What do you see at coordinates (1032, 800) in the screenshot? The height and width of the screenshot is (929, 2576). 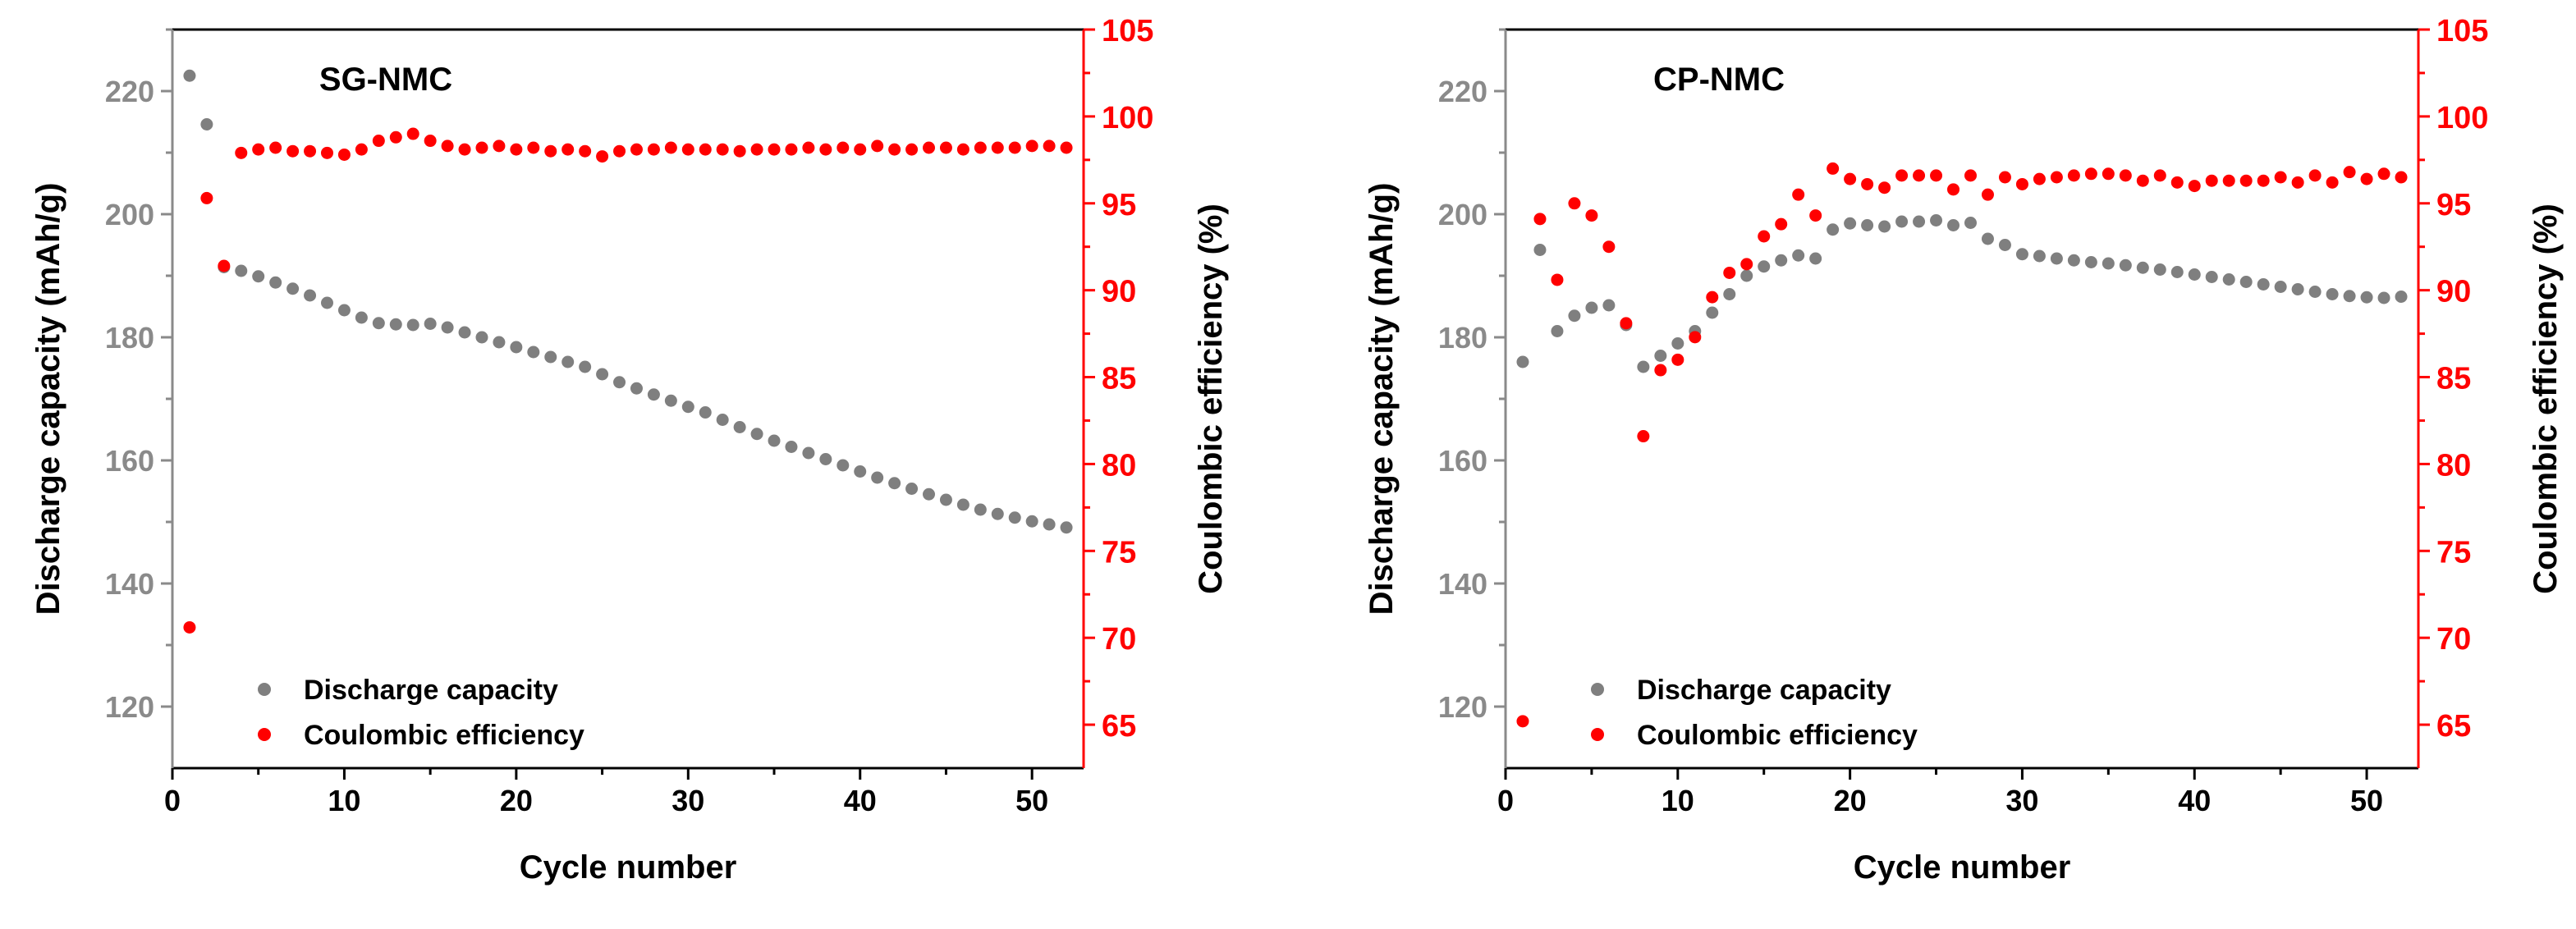 I see `x-tick-label: 50` at bounding box center [1032, 800].